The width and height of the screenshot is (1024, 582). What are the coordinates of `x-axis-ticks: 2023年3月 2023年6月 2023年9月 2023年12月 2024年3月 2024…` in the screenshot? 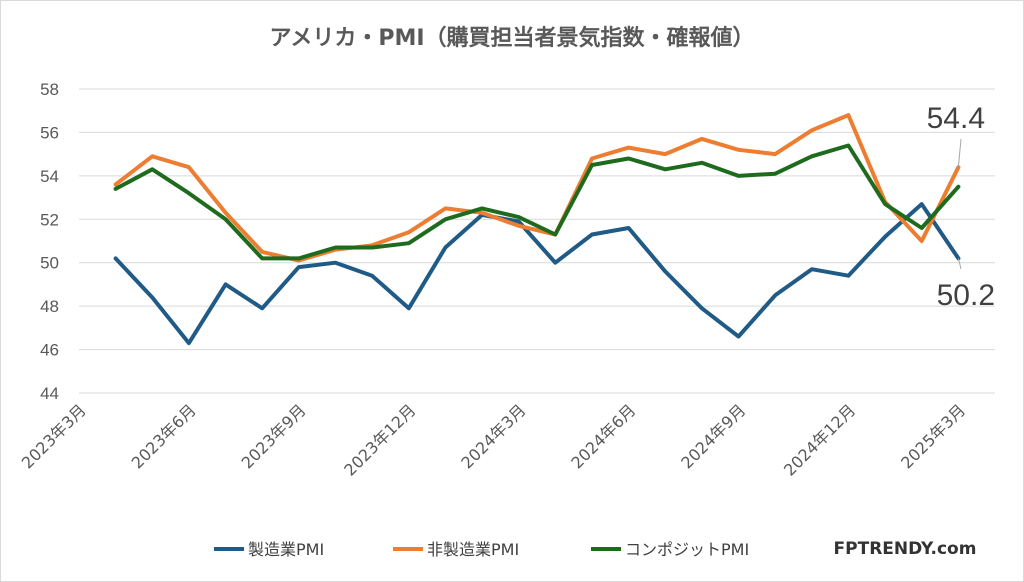 It's located at (493, 439).